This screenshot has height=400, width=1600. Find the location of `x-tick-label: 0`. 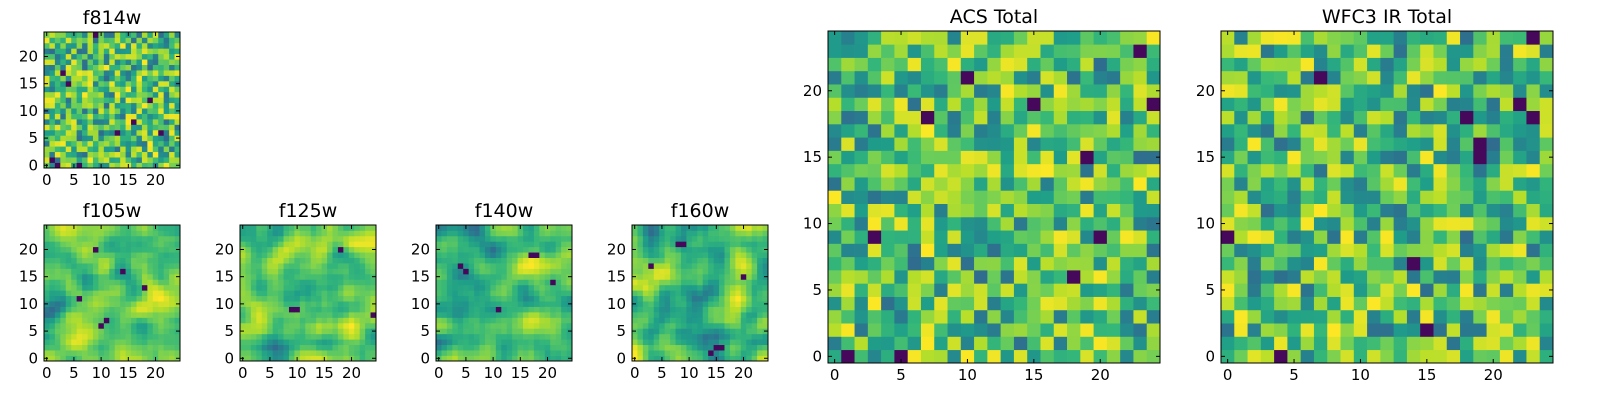

x-tick-label: 0 is located at coordinates (635, 373).